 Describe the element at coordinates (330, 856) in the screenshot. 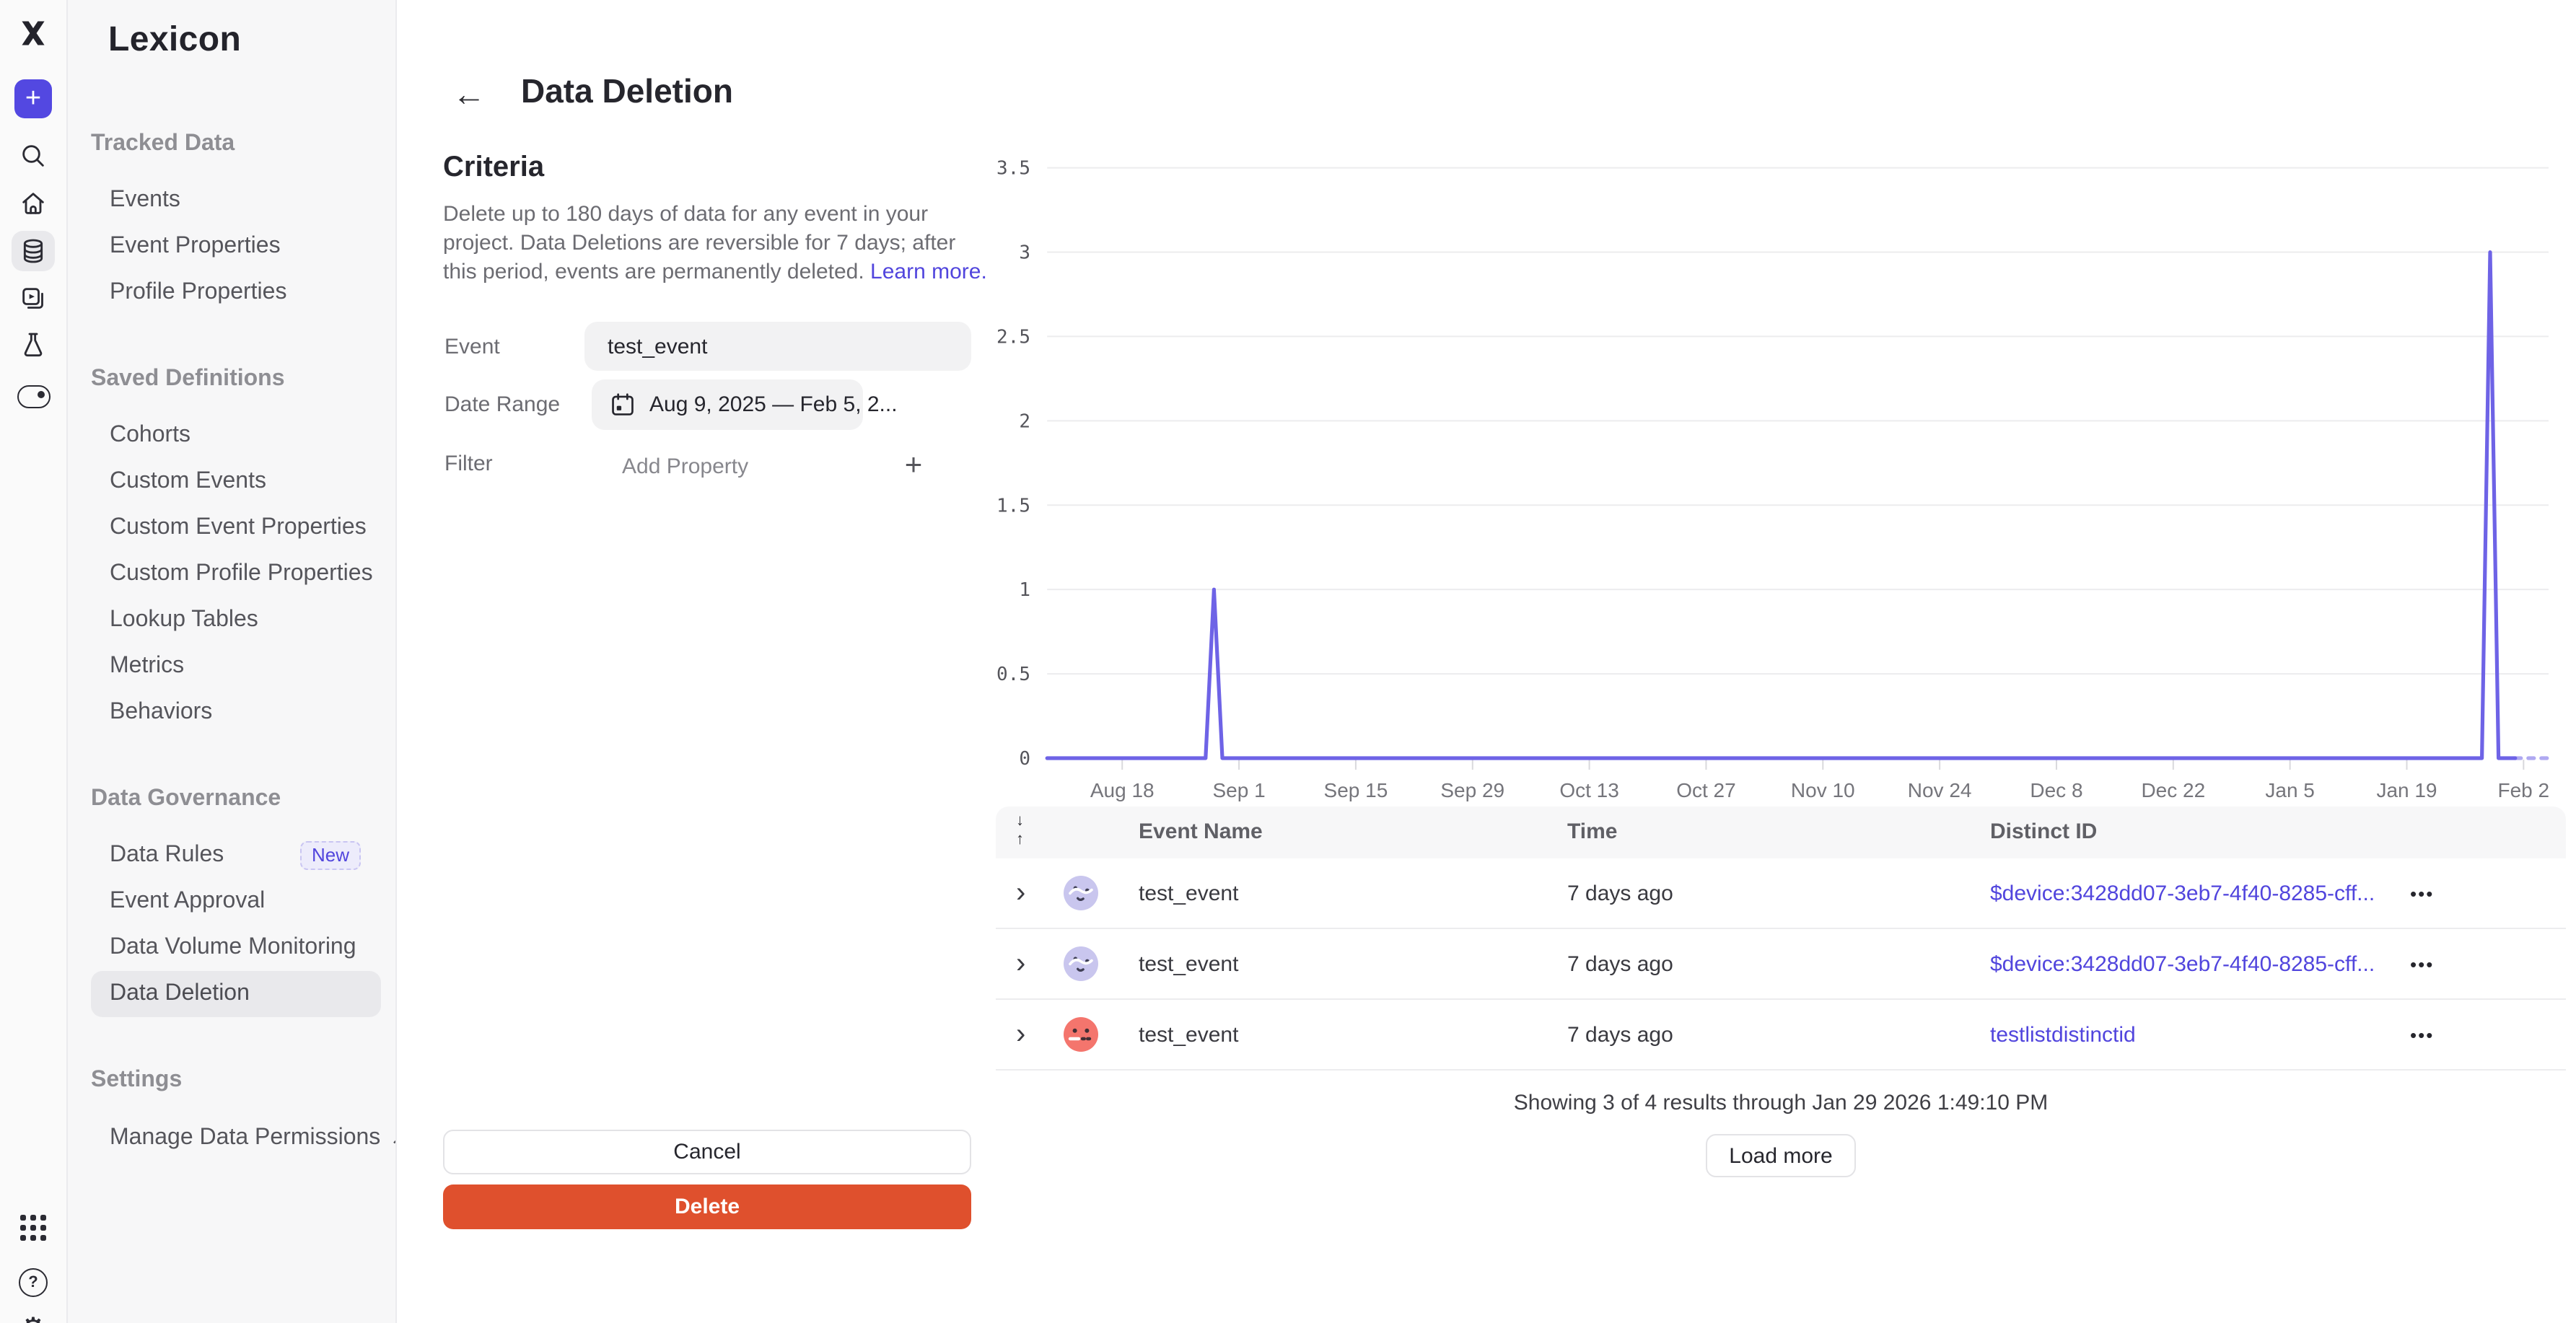

I see `new-badge: New` at that location.